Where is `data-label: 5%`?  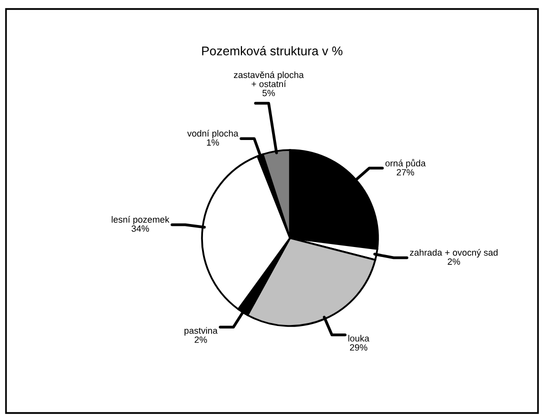 data-label: 5% is located at coordinates (268, 93).